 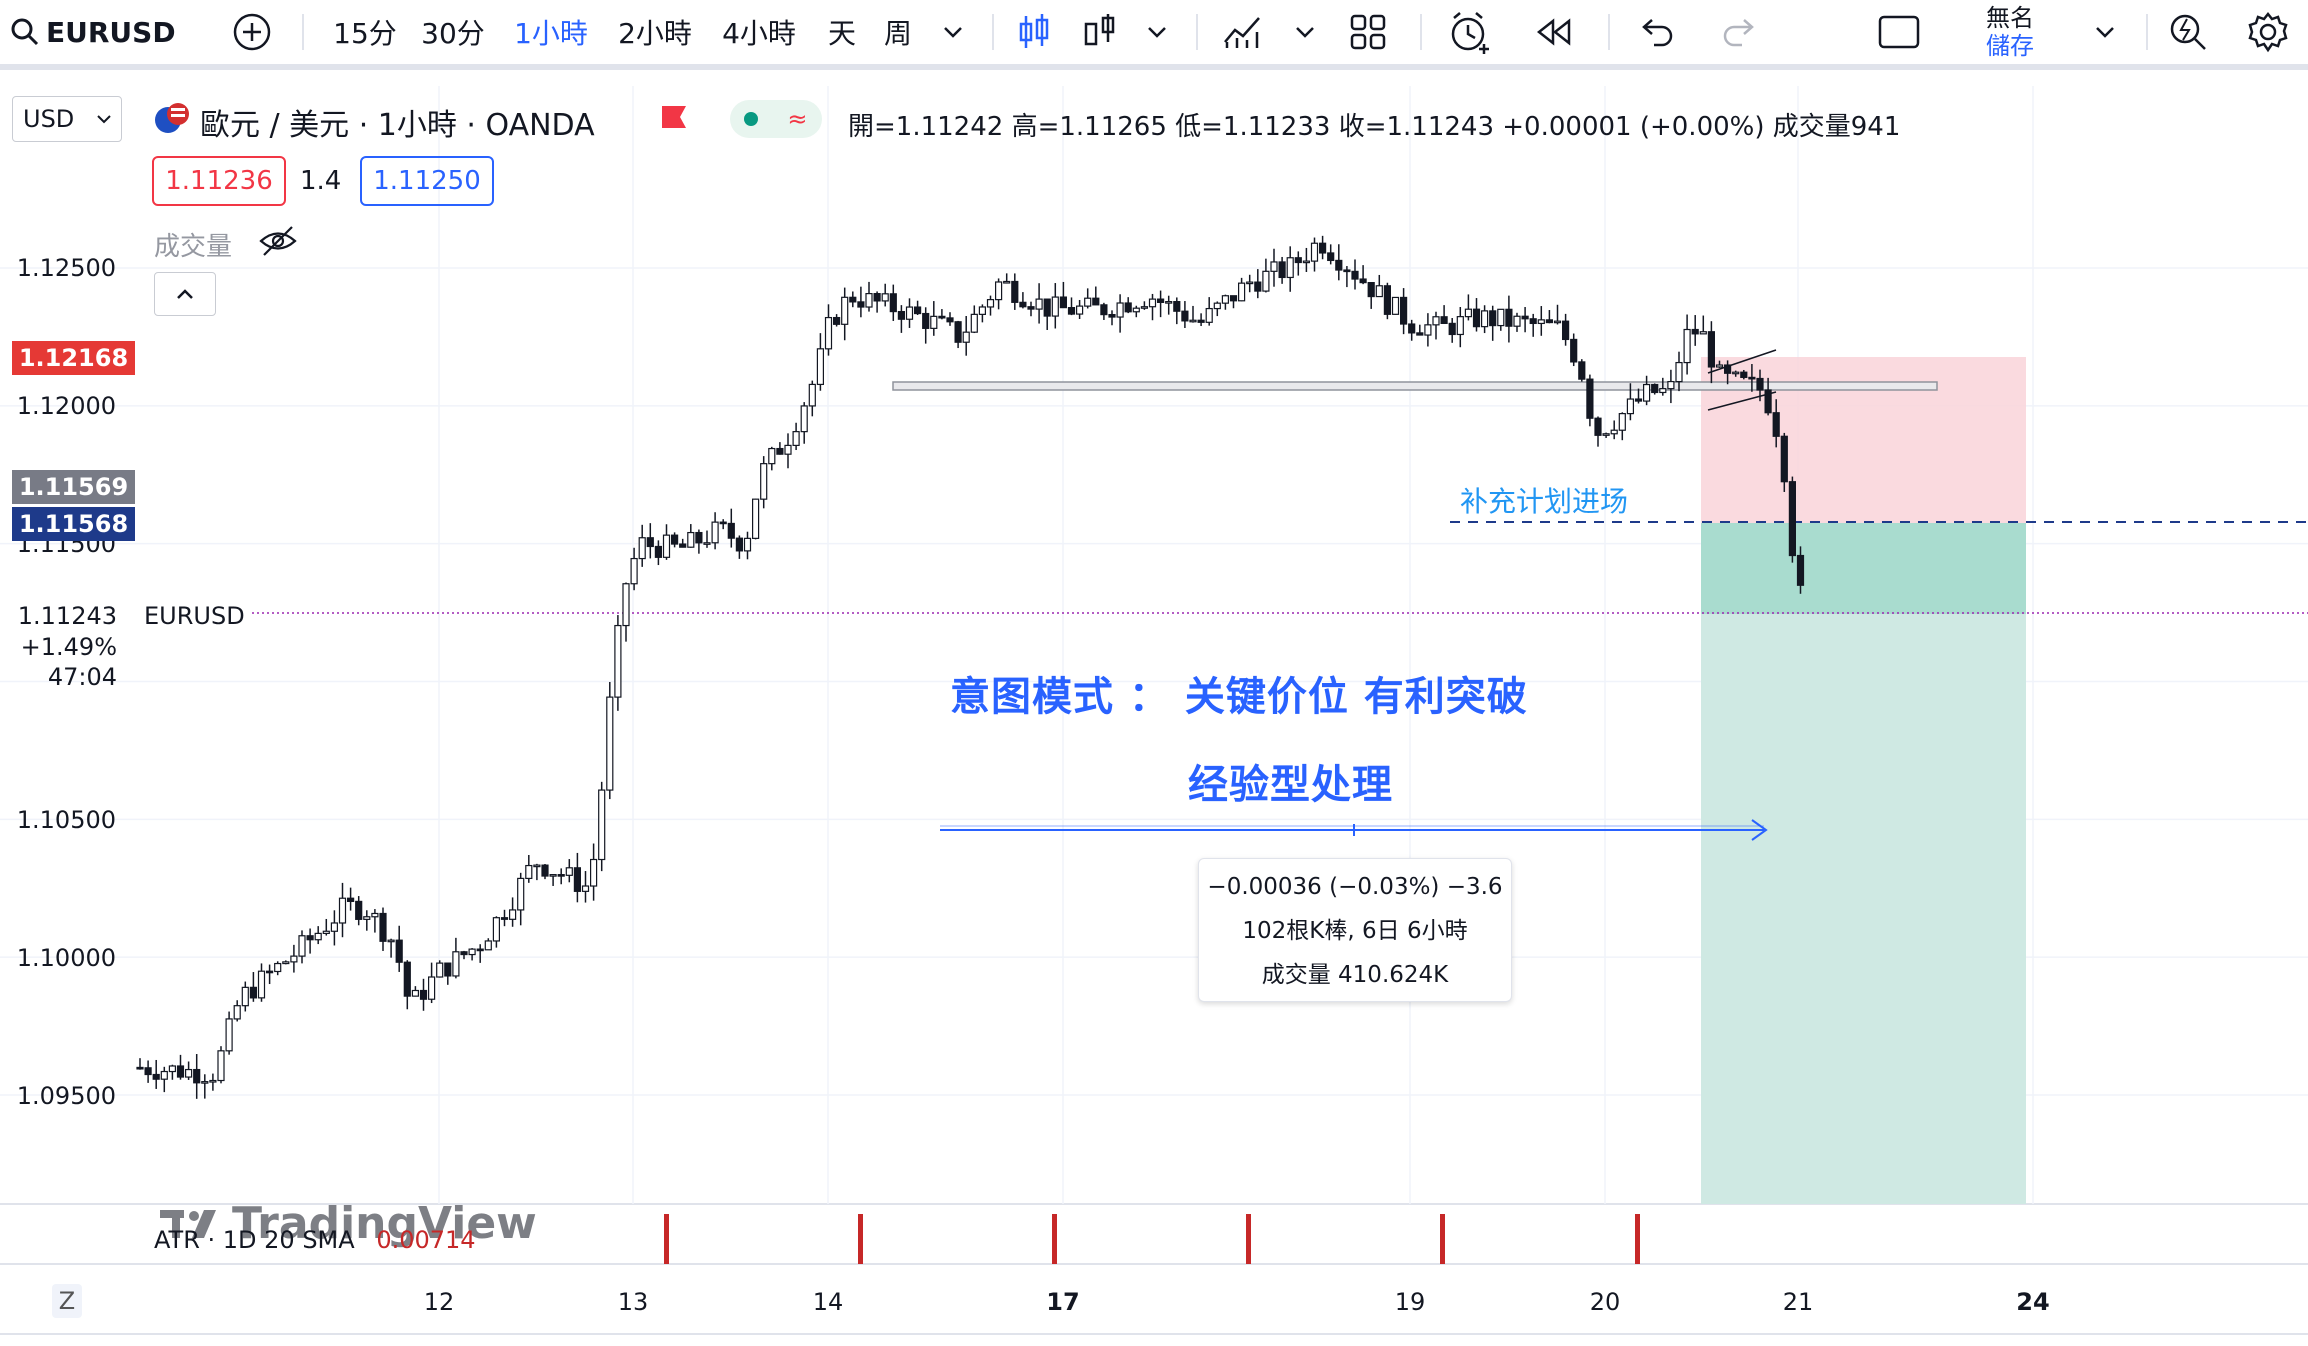 What do you see at coordinates (655, 33) in the screenshot?
I see `interval-2h: 2小時` at bounding box center [655, 33].